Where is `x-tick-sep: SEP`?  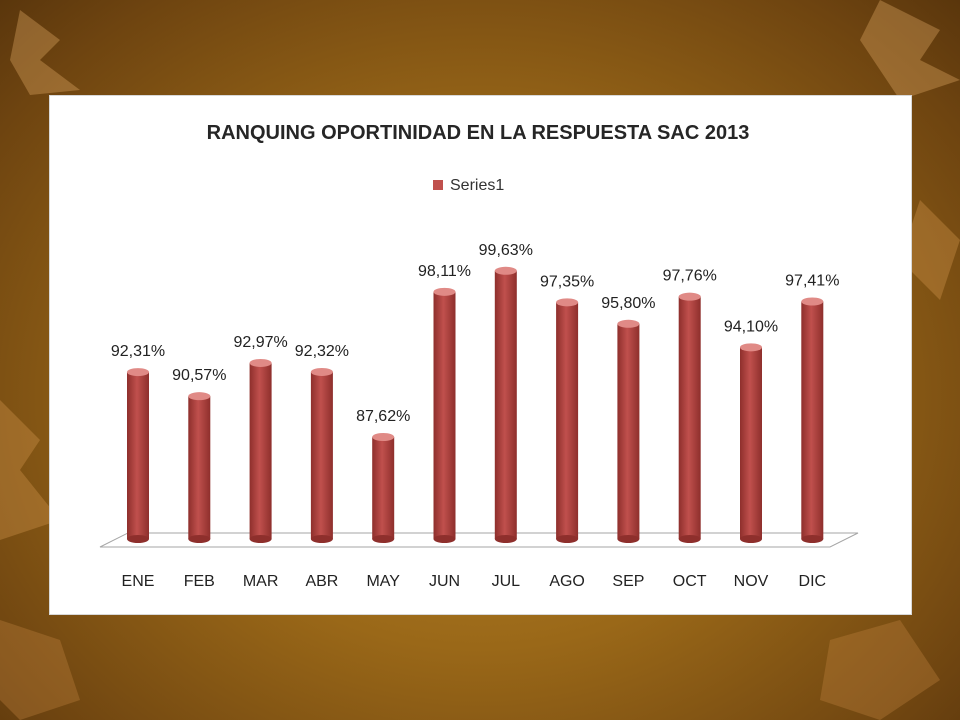 x-tick-sep: SEP is located at coordinates (628, 581).